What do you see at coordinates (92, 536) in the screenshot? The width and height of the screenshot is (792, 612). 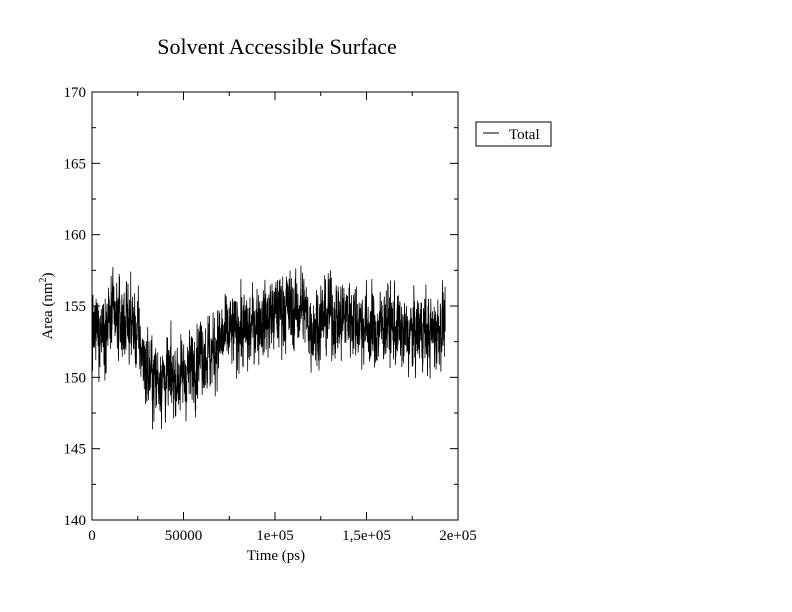 I see `x-tick-label-0: 0` at bounding box center [92, 536].